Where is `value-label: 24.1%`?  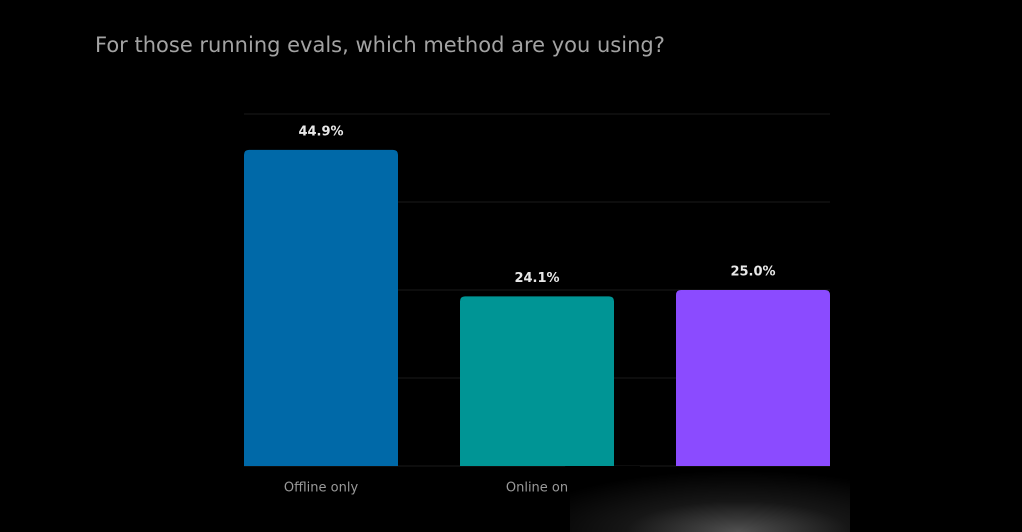 value-label: 24.1% is located at coordinates (536, 278).